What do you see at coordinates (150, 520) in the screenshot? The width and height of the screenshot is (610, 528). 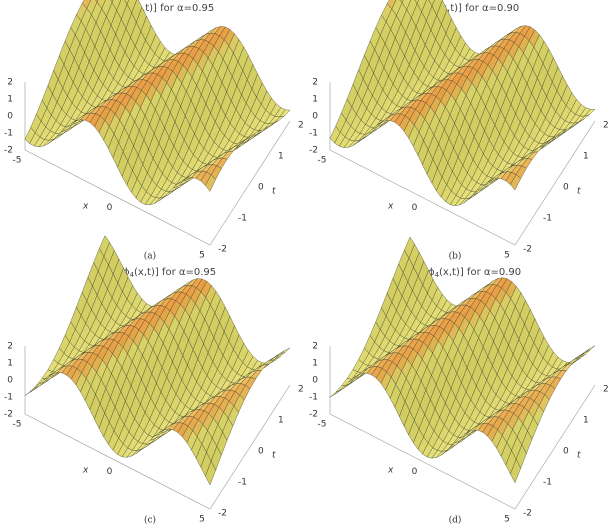 I see `caption: (c)` at bounding box center [150, 520].